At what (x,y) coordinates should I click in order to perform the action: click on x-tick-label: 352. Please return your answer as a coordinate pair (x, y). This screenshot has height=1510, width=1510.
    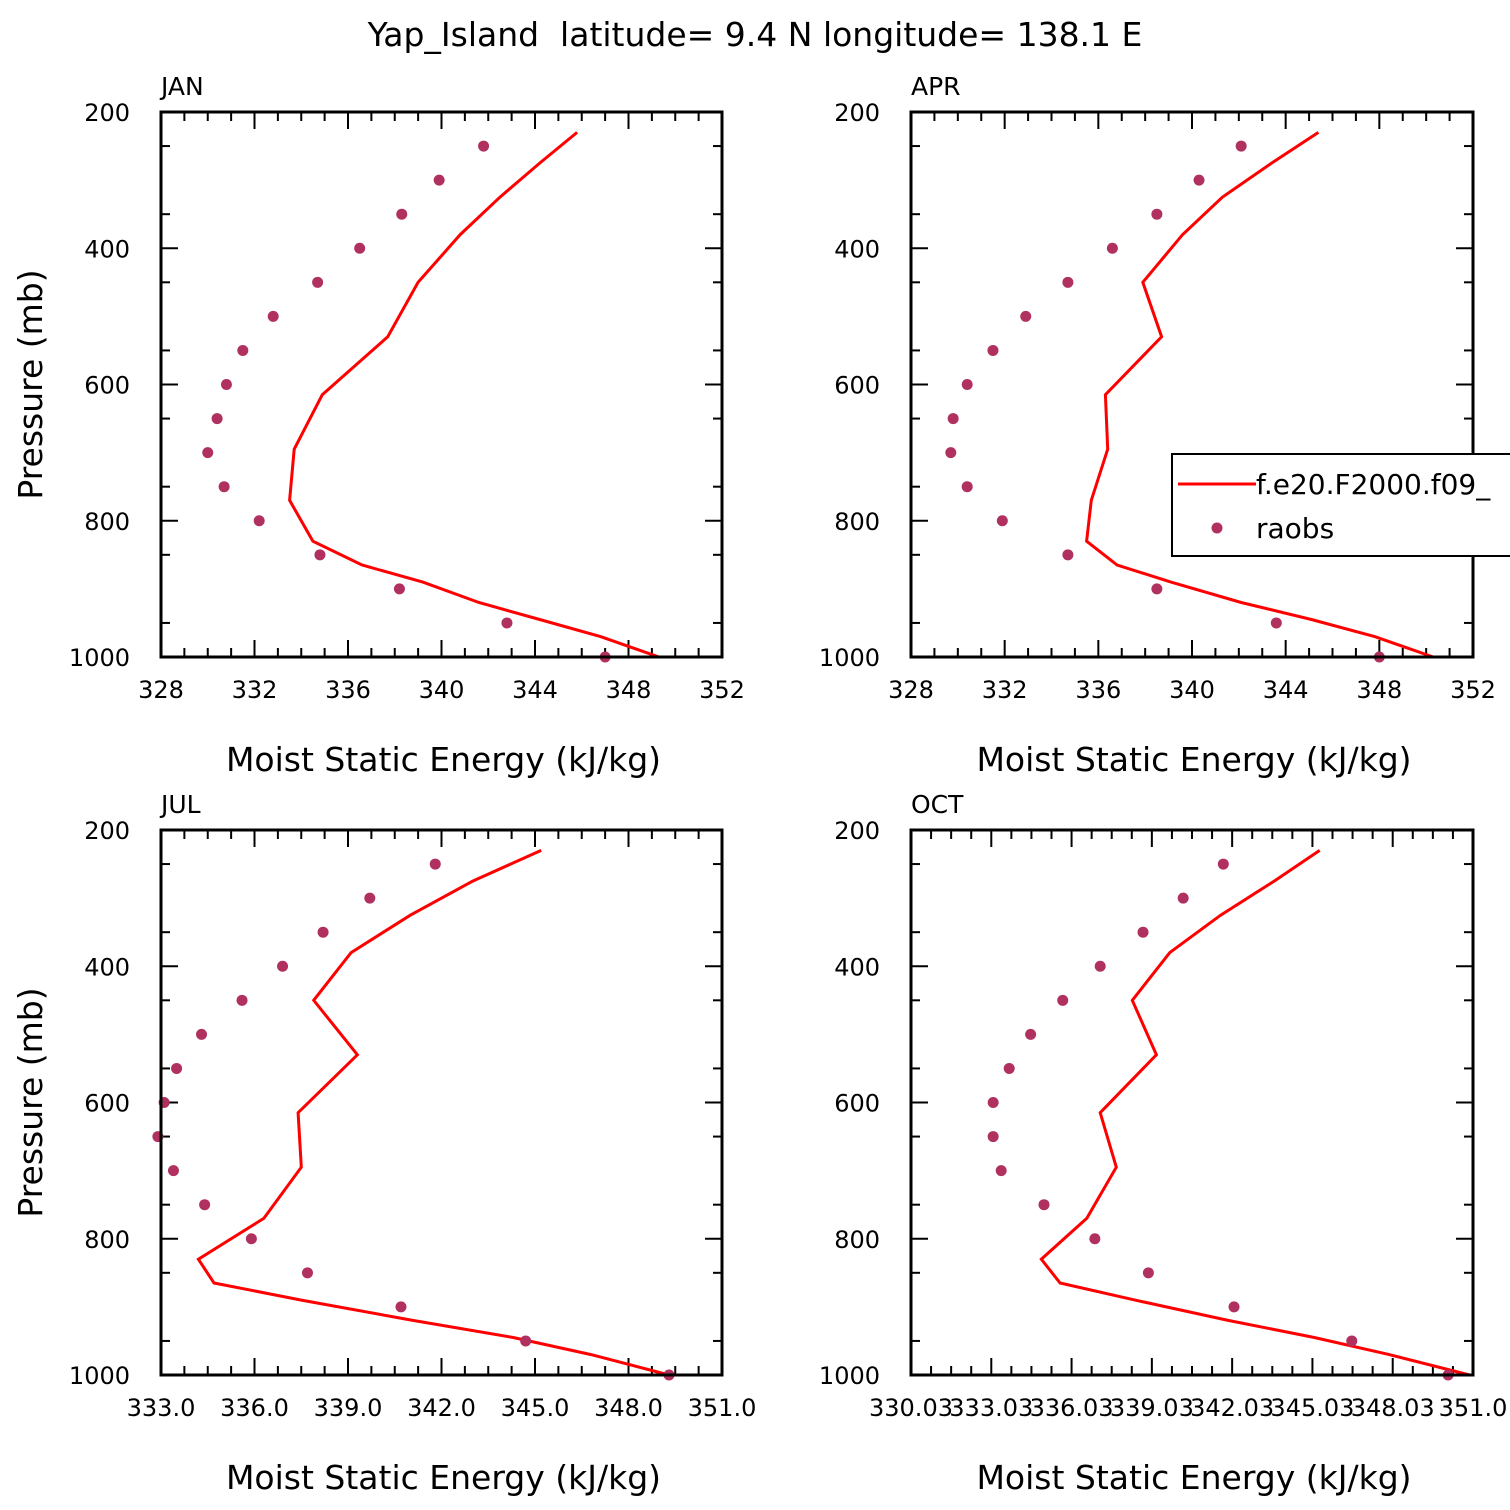
    Looking at the image, I should click on (722, 690).